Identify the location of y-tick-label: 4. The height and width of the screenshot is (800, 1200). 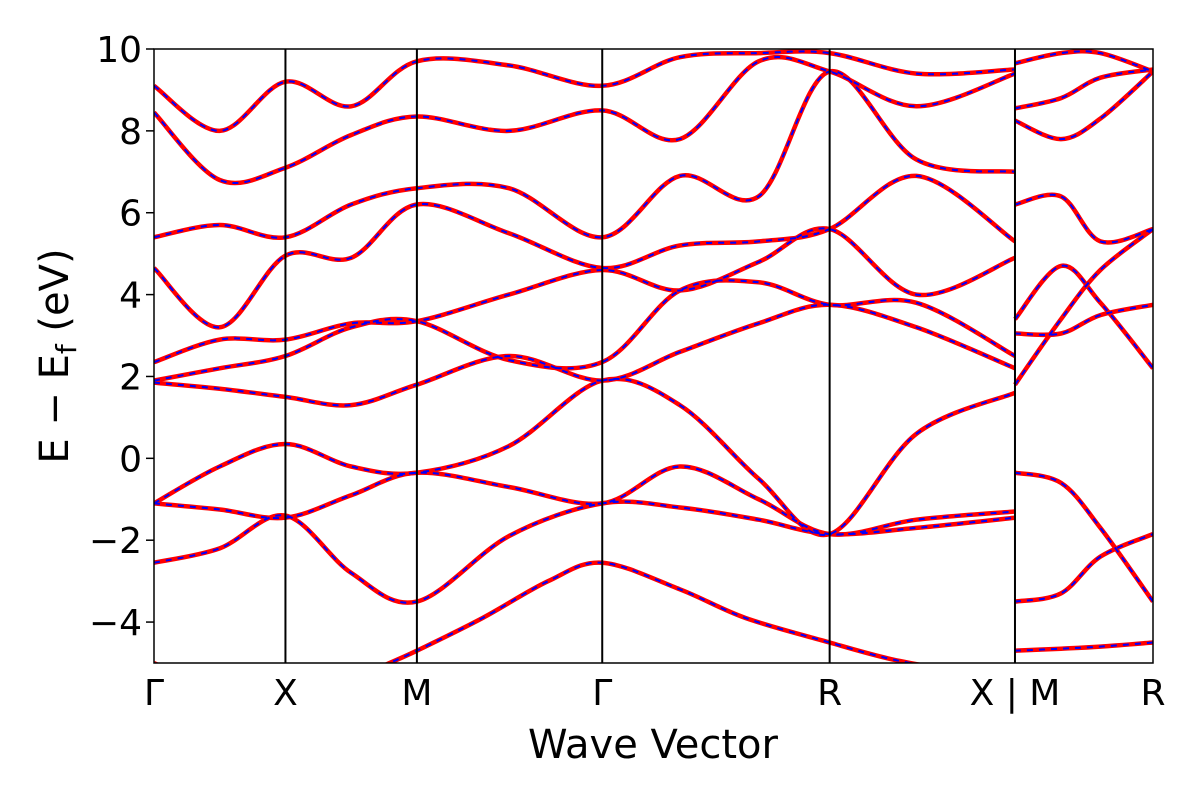
(130, 296).